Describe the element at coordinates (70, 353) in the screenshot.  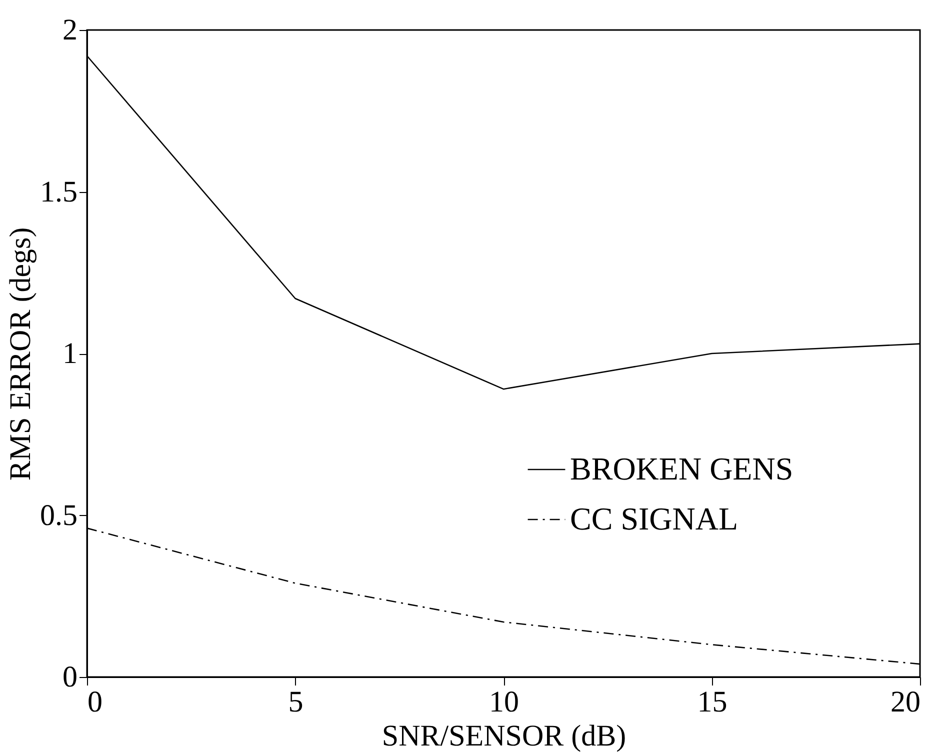
I see `y-tick-label: 1` at that location.